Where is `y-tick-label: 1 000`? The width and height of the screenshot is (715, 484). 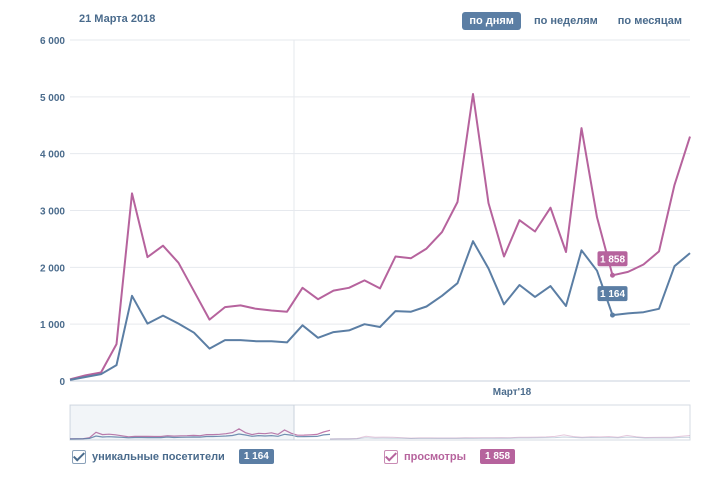 y-tick-label: 1 000 is located at coordinates (52, 325).